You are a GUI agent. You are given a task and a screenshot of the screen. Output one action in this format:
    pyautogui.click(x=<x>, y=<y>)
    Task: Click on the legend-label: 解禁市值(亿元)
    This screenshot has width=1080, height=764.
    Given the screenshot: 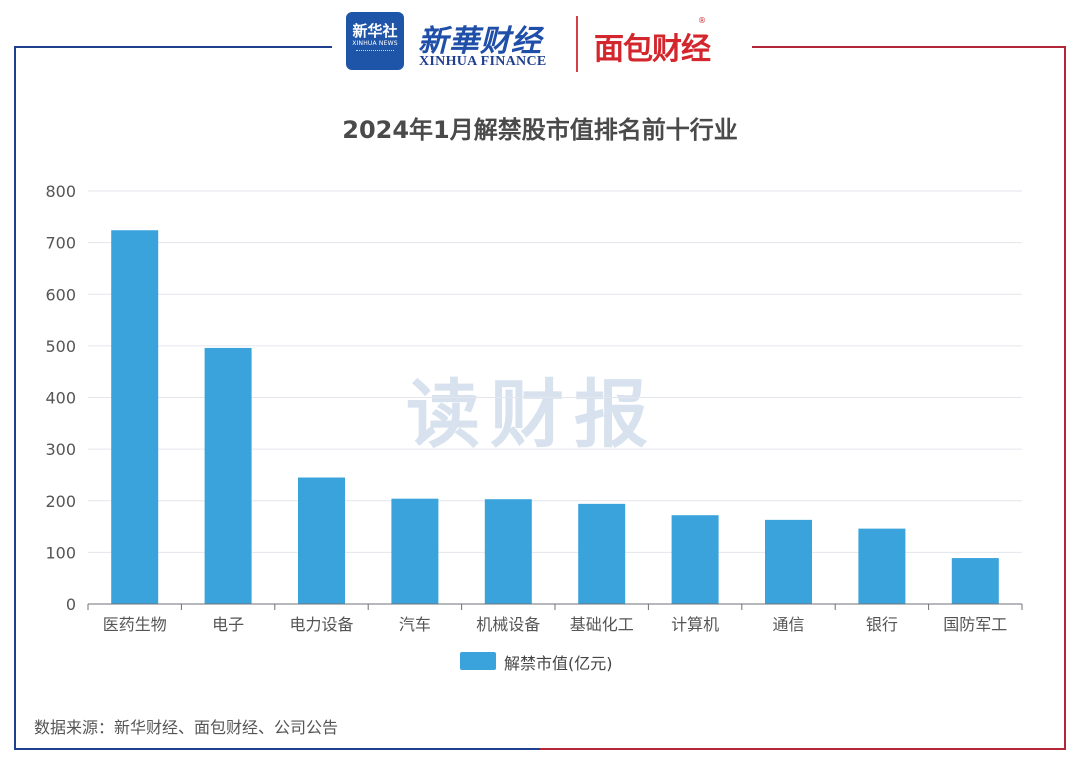 What is the action you would take?
    pyautogui.click(x=558, y=663)
    